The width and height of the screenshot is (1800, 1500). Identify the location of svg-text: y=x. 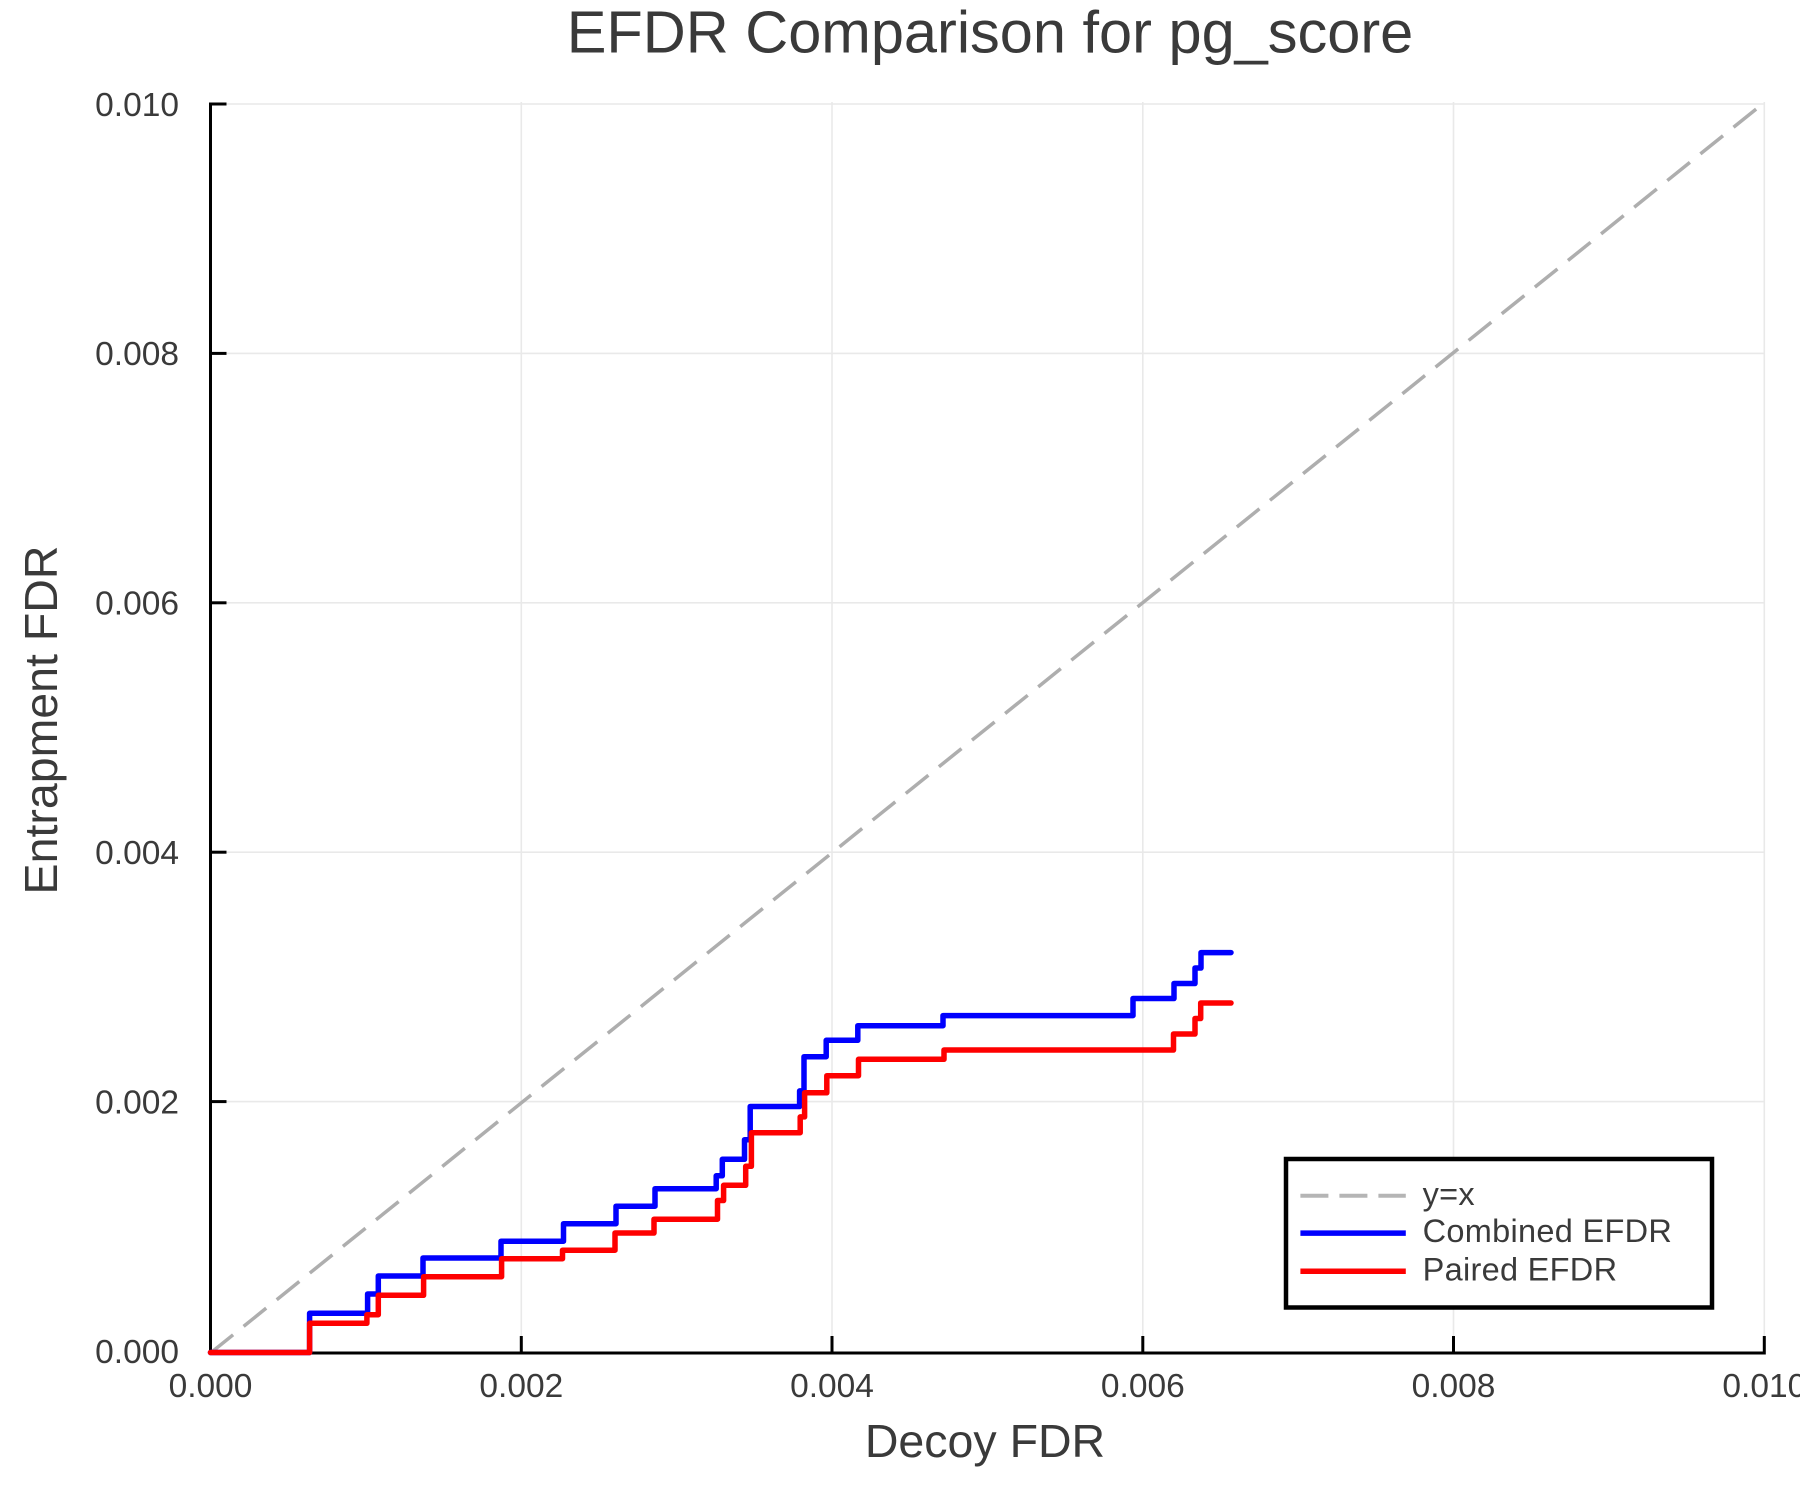
(1449, 1194).